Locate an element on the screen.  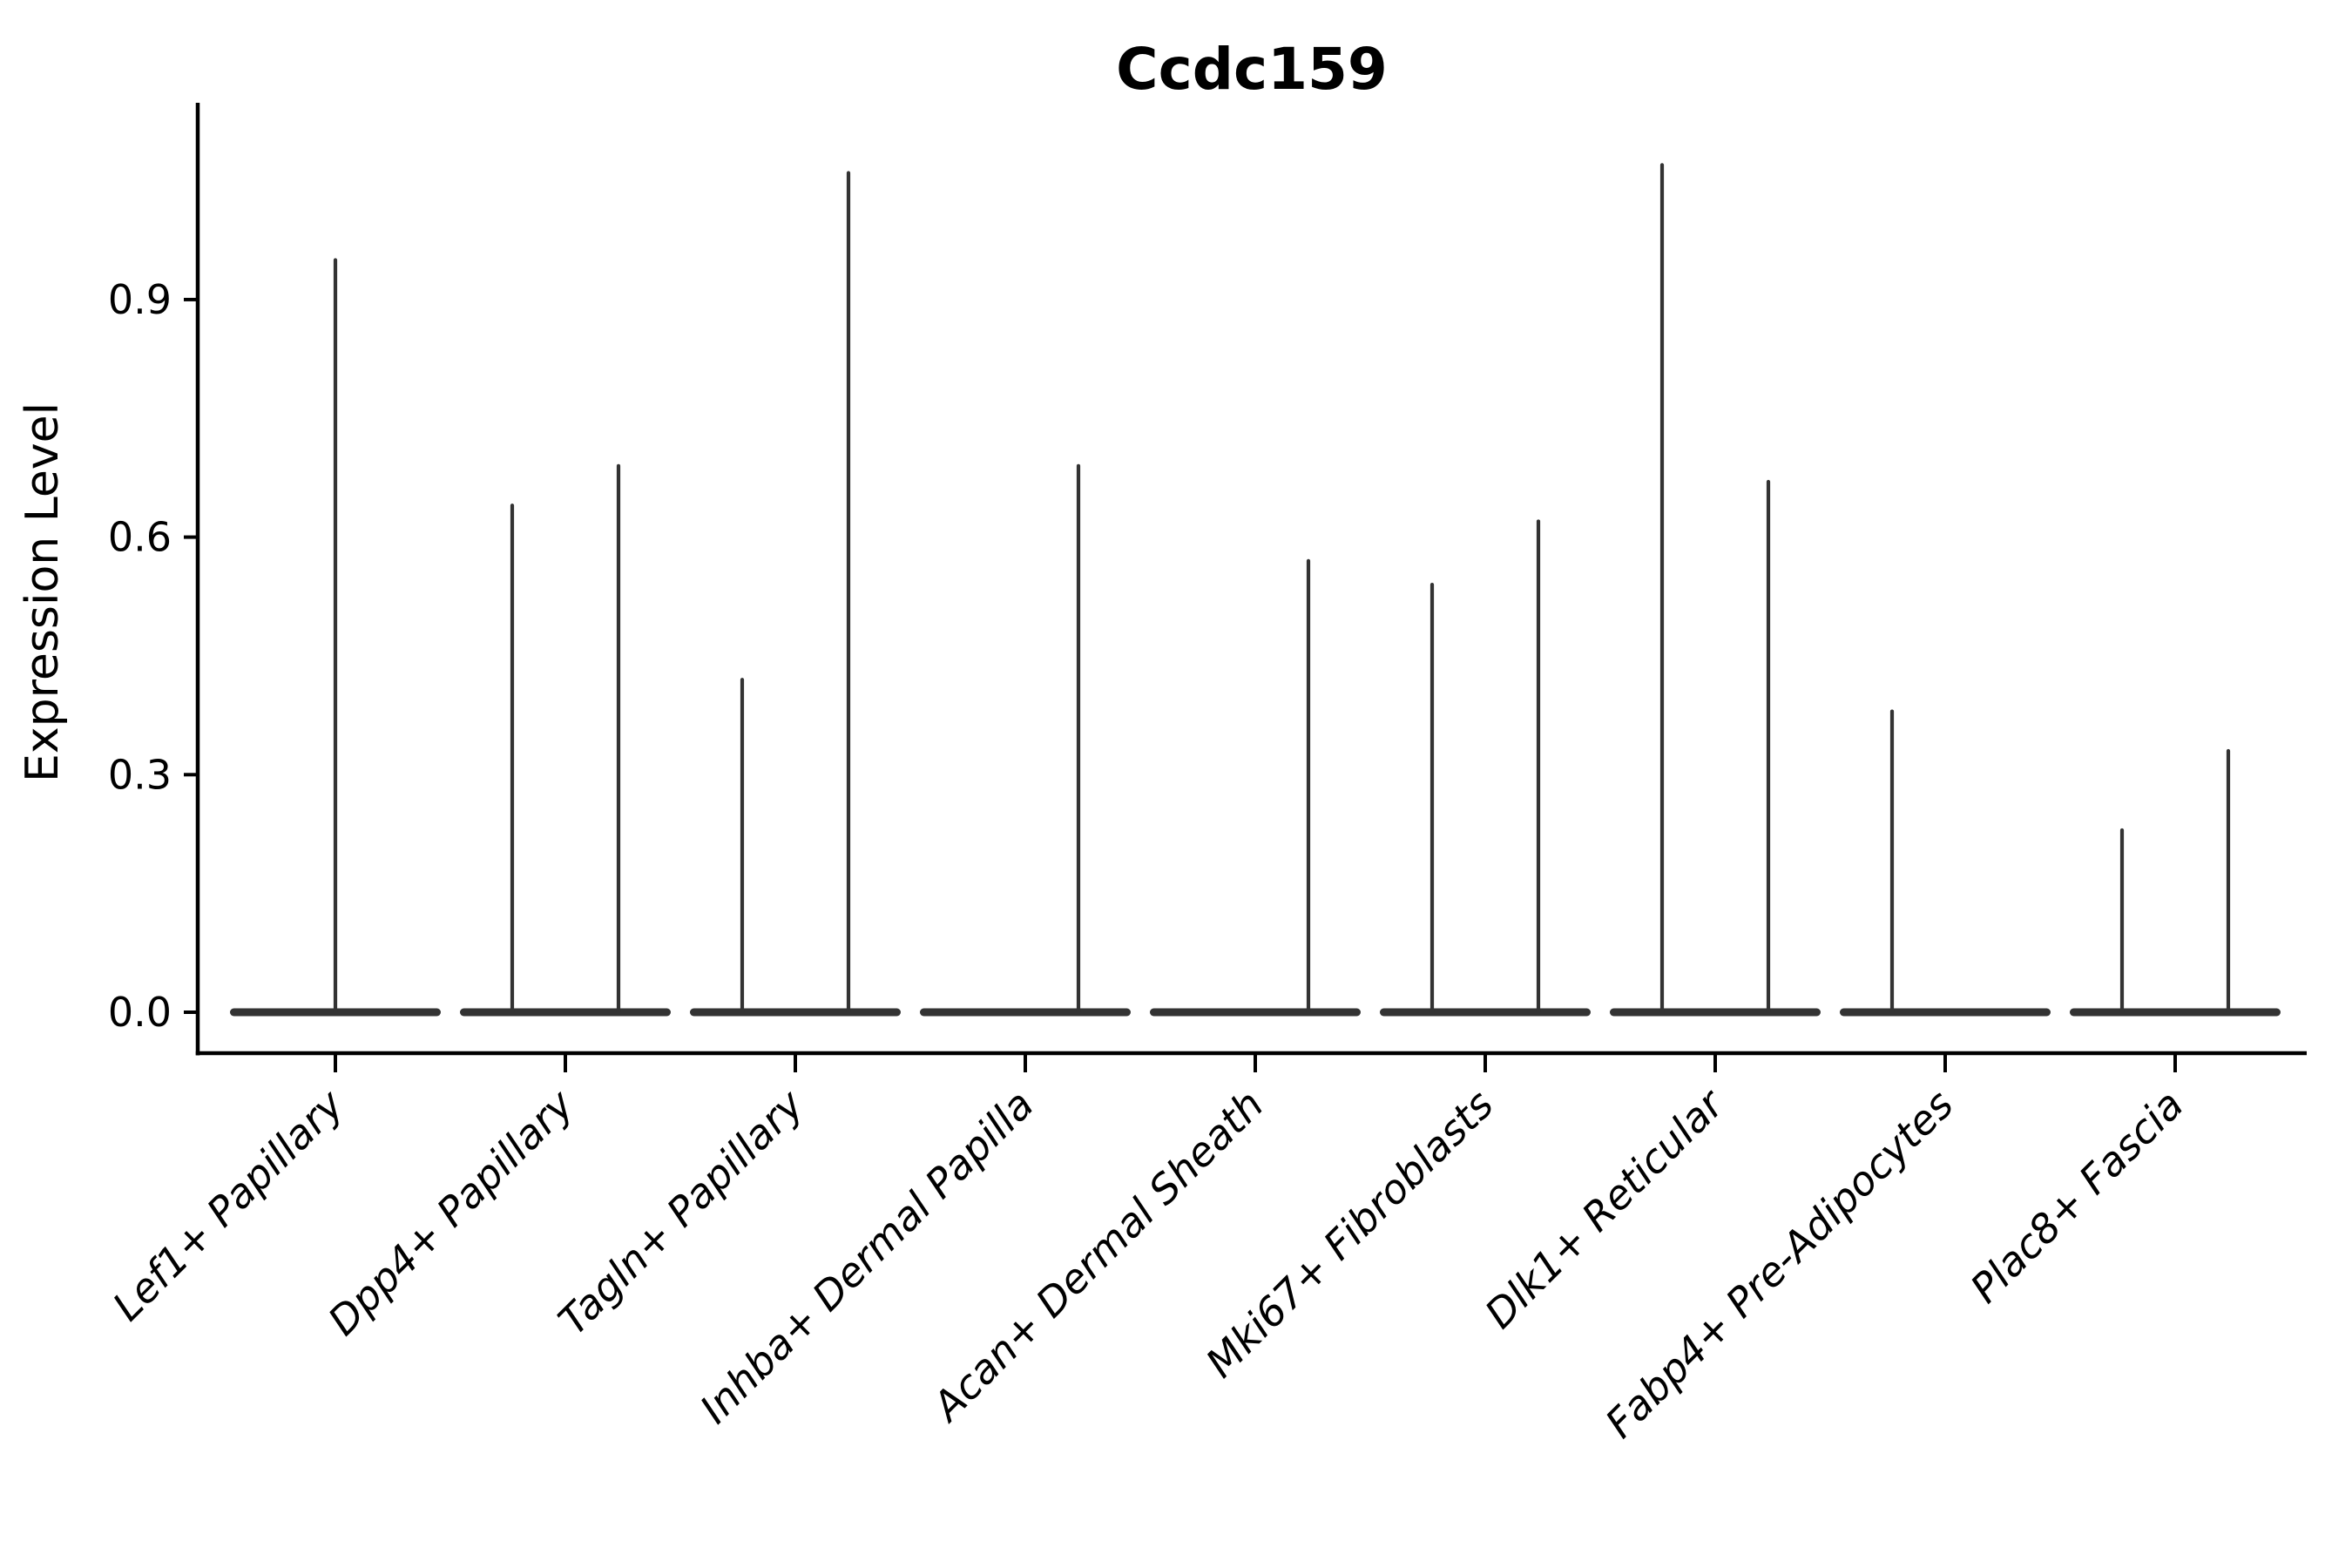
chart-title: Ccdc159 is located at coordinates (1252, 69).